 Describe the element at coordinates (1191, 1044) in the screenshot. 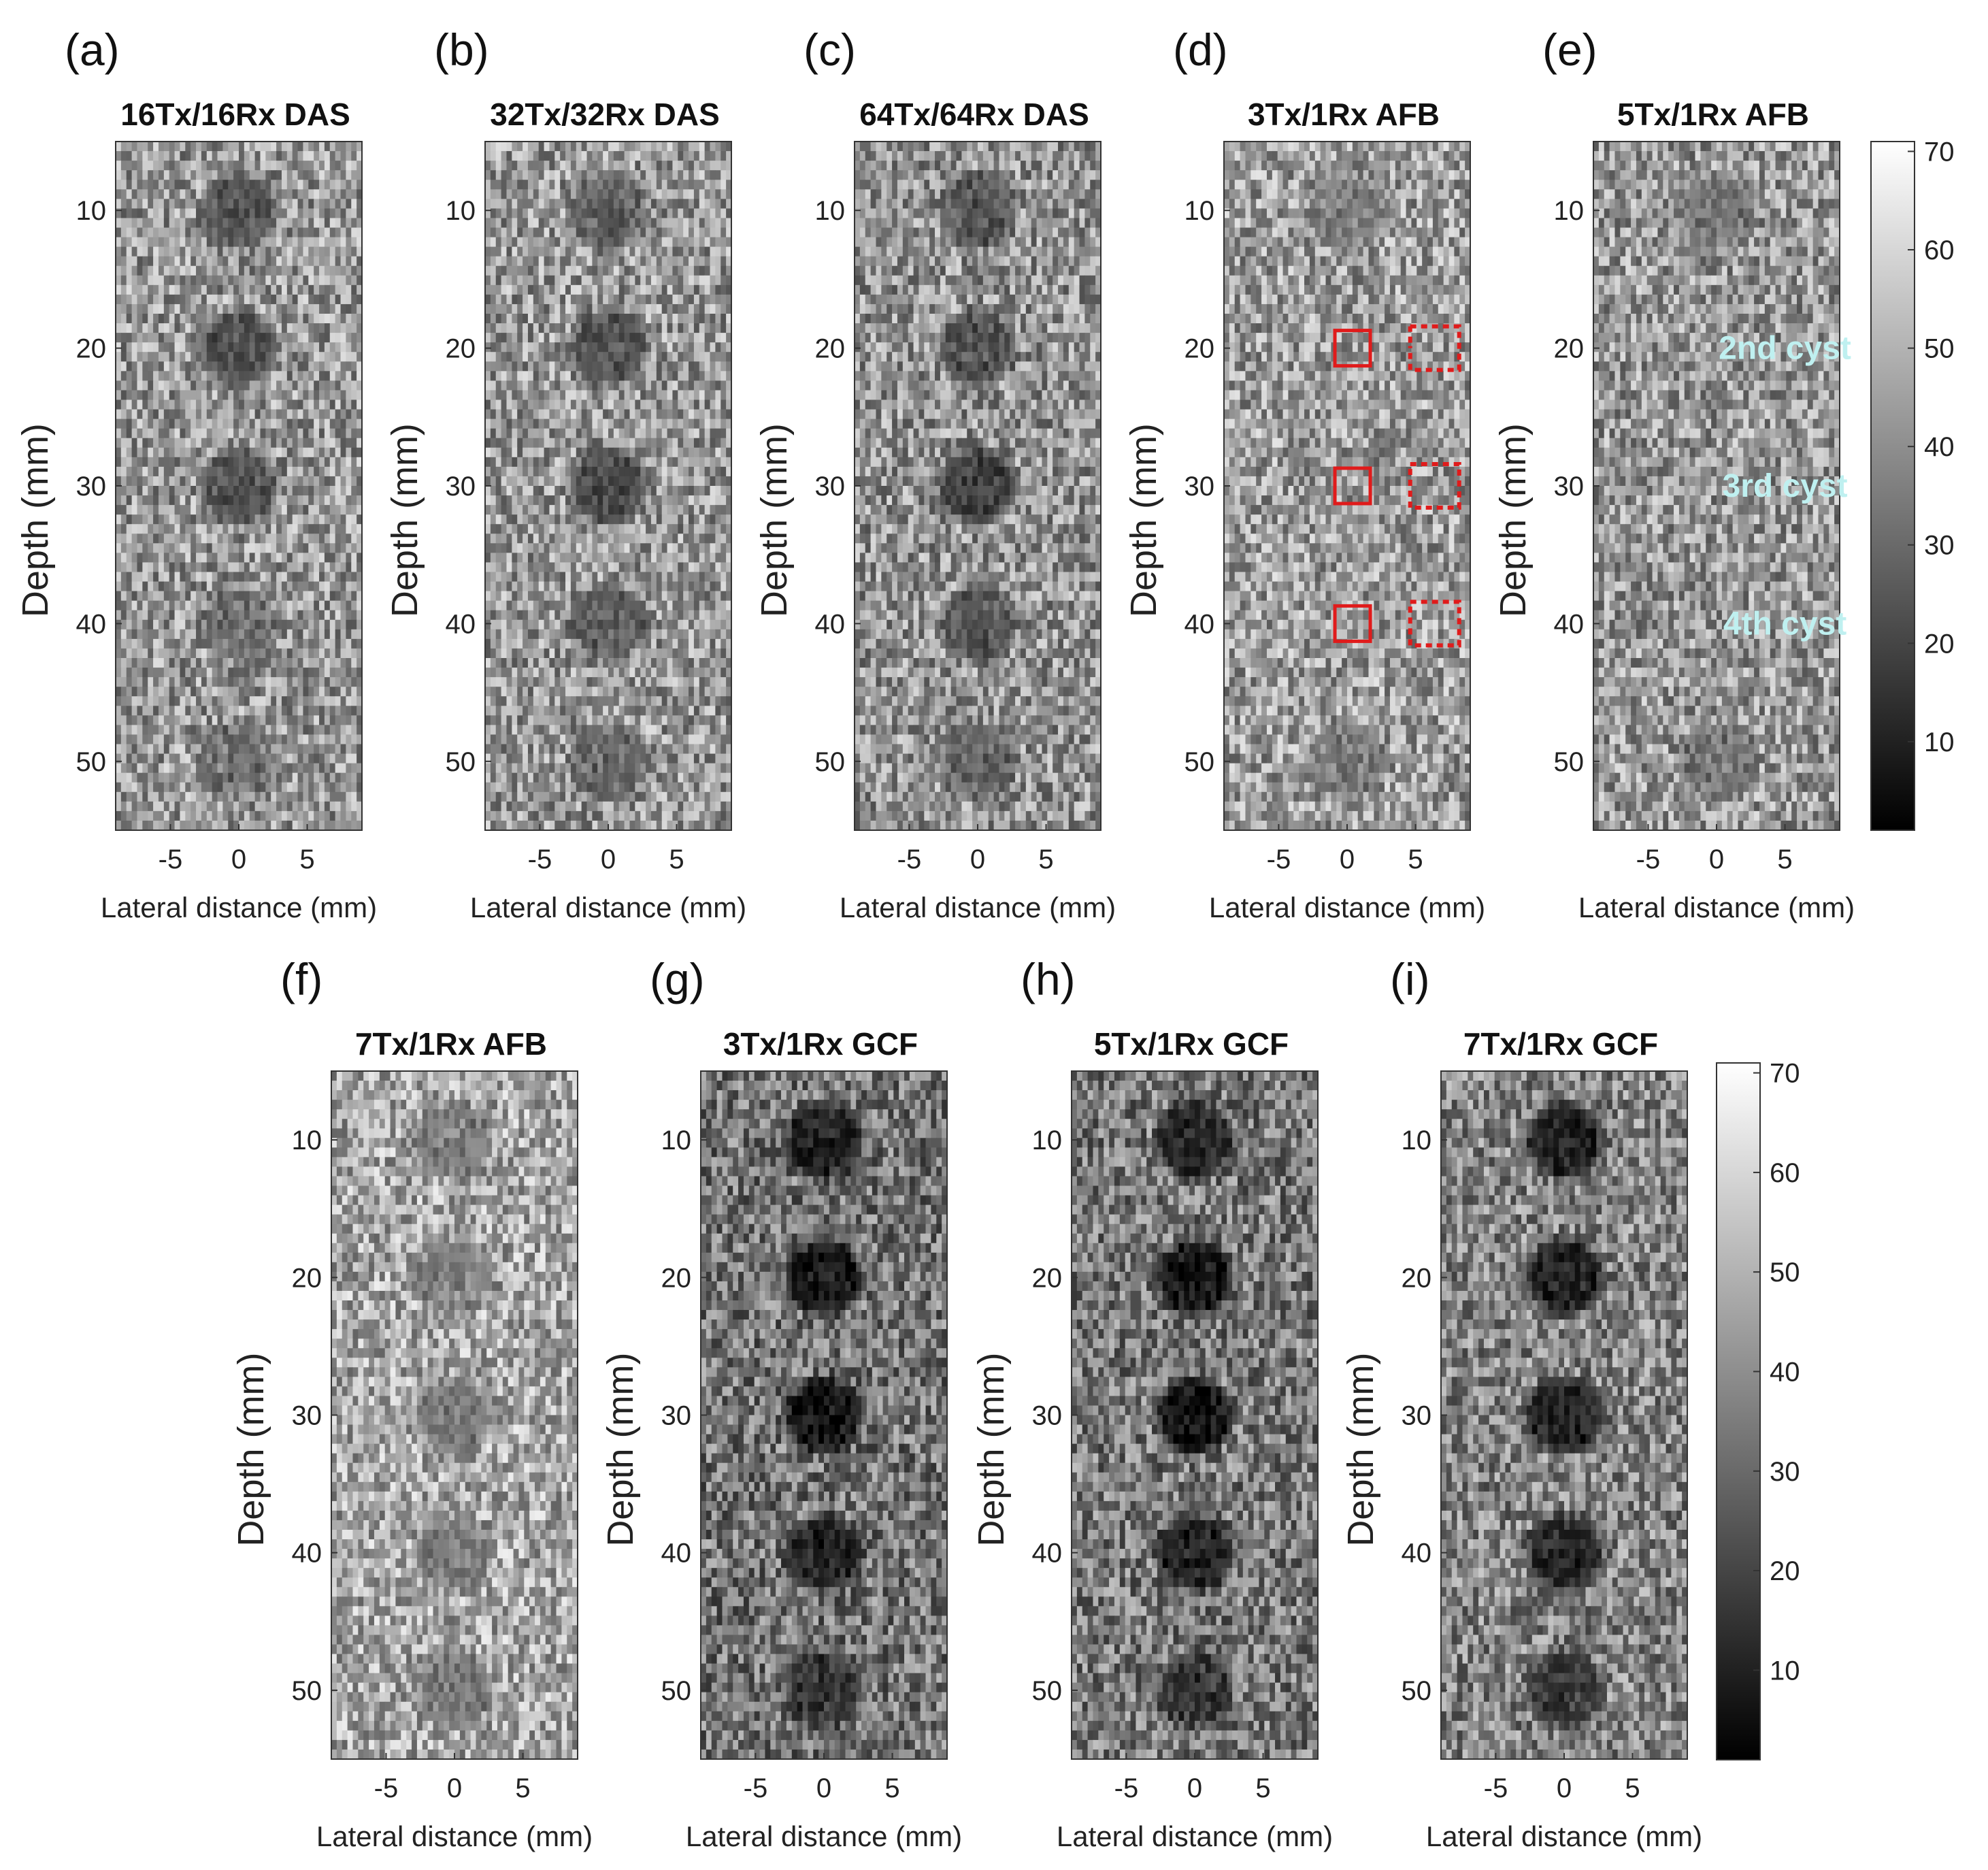

I see `panel-title: 5Tx/1Rx GCF` at that location.